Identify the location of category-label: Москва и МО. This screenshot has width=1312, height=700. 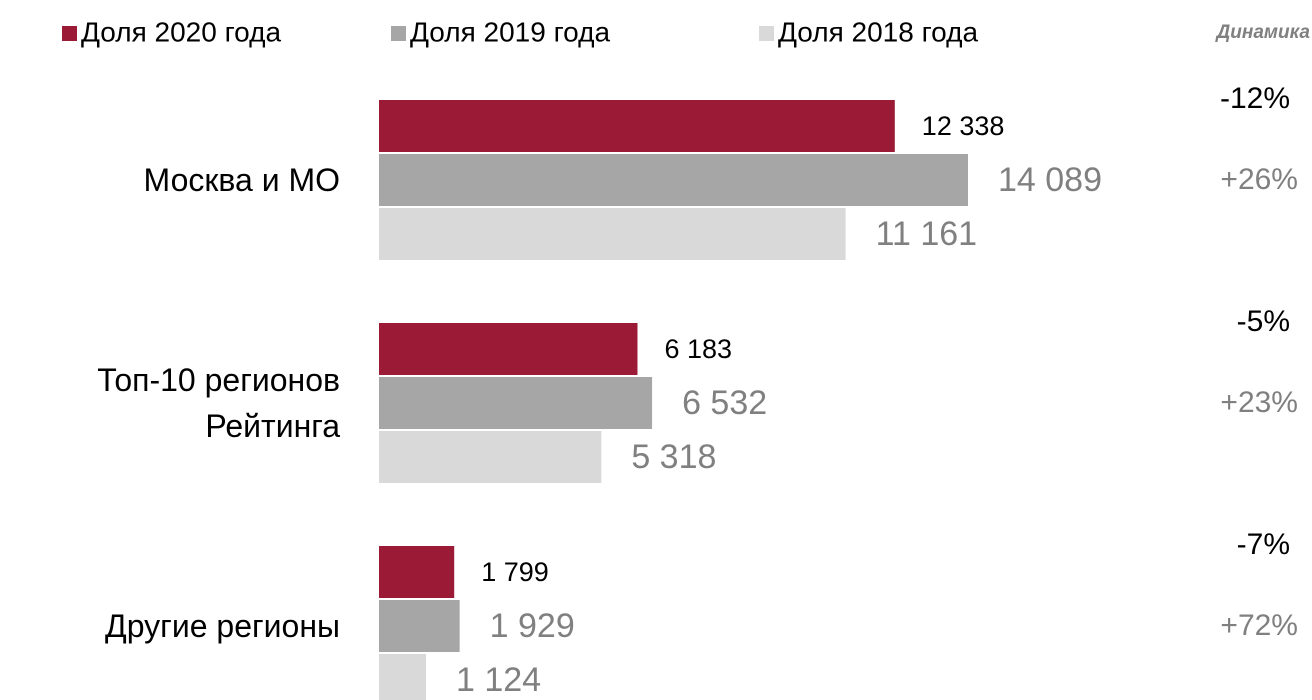
(241, 180).